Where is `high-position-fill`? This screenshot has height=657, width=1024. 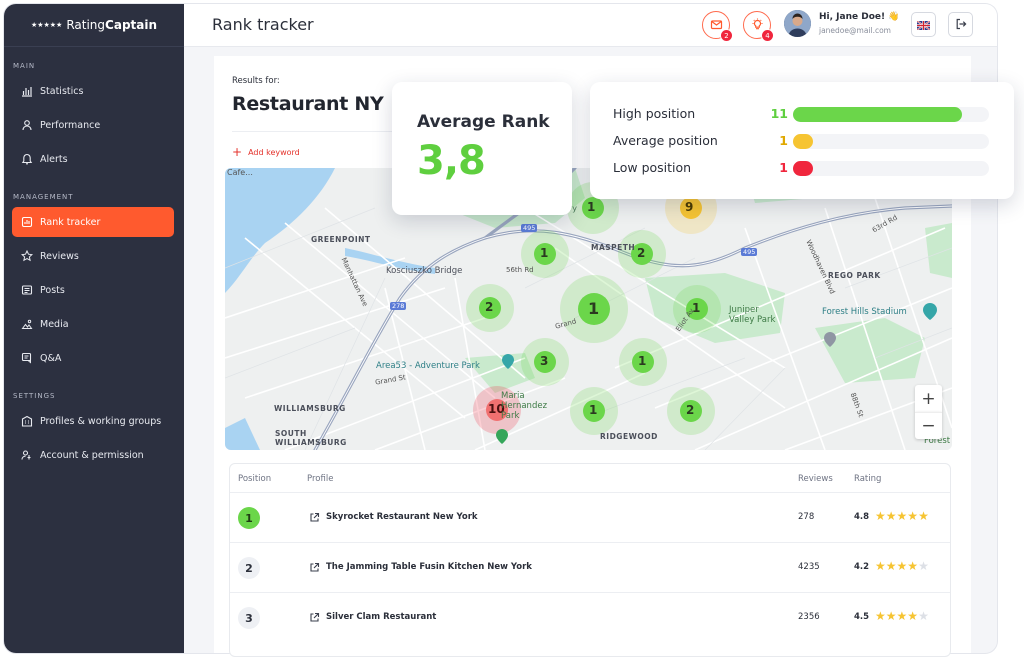 high-position-fill is located at coordinates (877, 114).